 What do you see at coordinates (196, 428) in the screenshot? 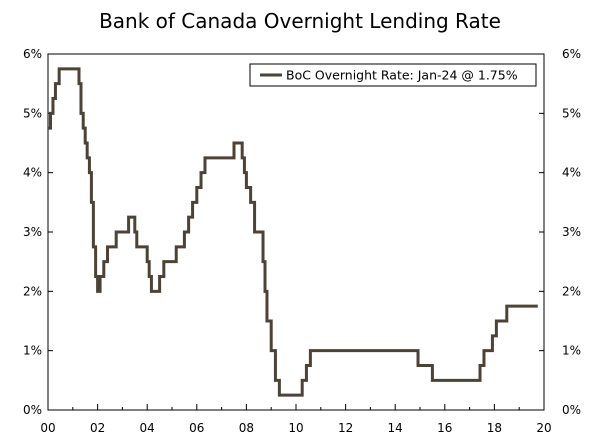
I see `x-tick-label: 06` at bounding box center [196, 428].